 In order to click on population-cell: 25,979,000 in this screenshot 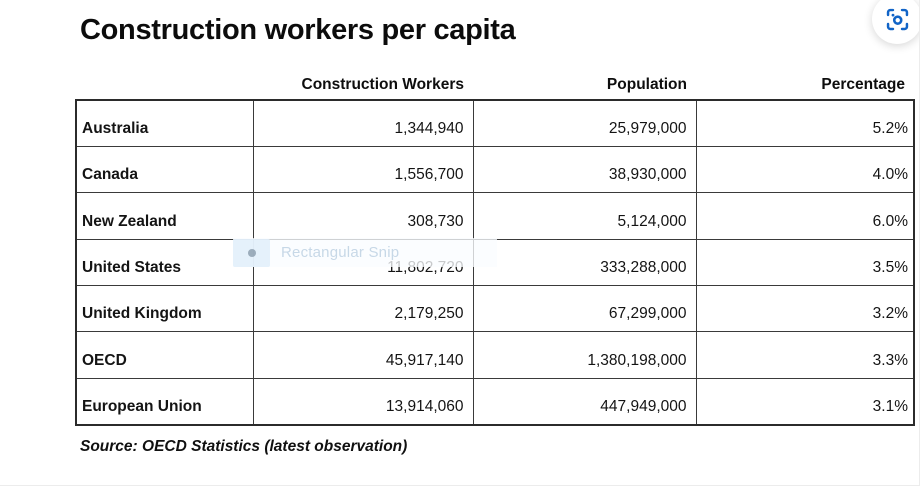, I will do `click(584, 123)`.